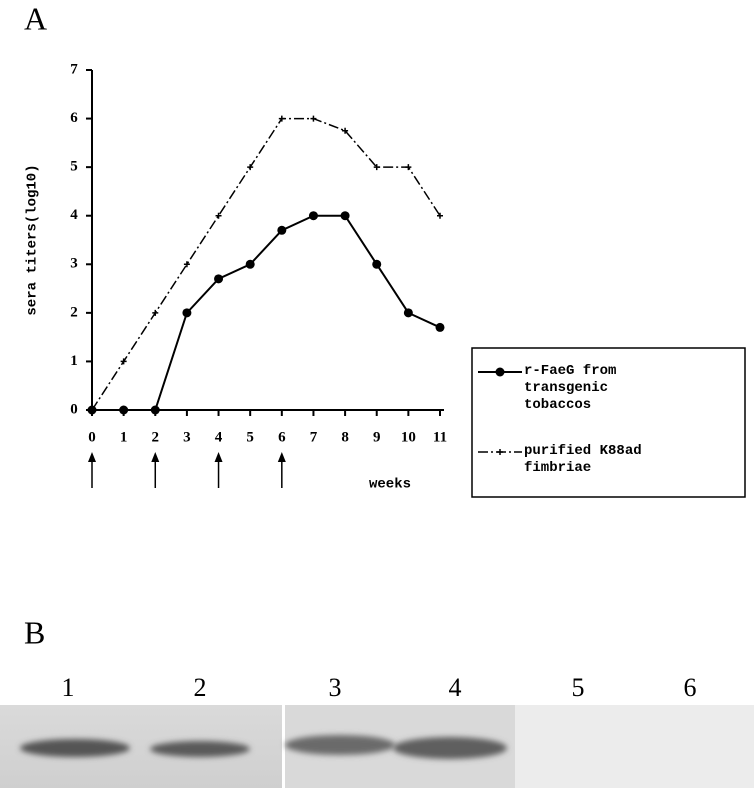 The height and width of the screenshot is (788, 754). Describe the element at coordinates (219, 437) in the screenshot. I see `x-tick-label: 4` at that location.